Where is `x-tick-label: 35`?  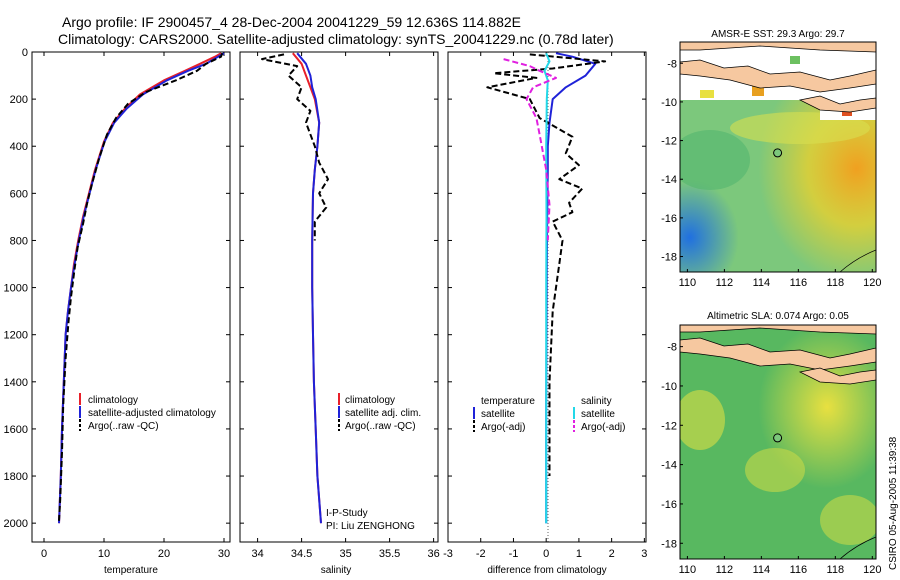 x-tick-label: 35 is located at coordinates (345, 554).